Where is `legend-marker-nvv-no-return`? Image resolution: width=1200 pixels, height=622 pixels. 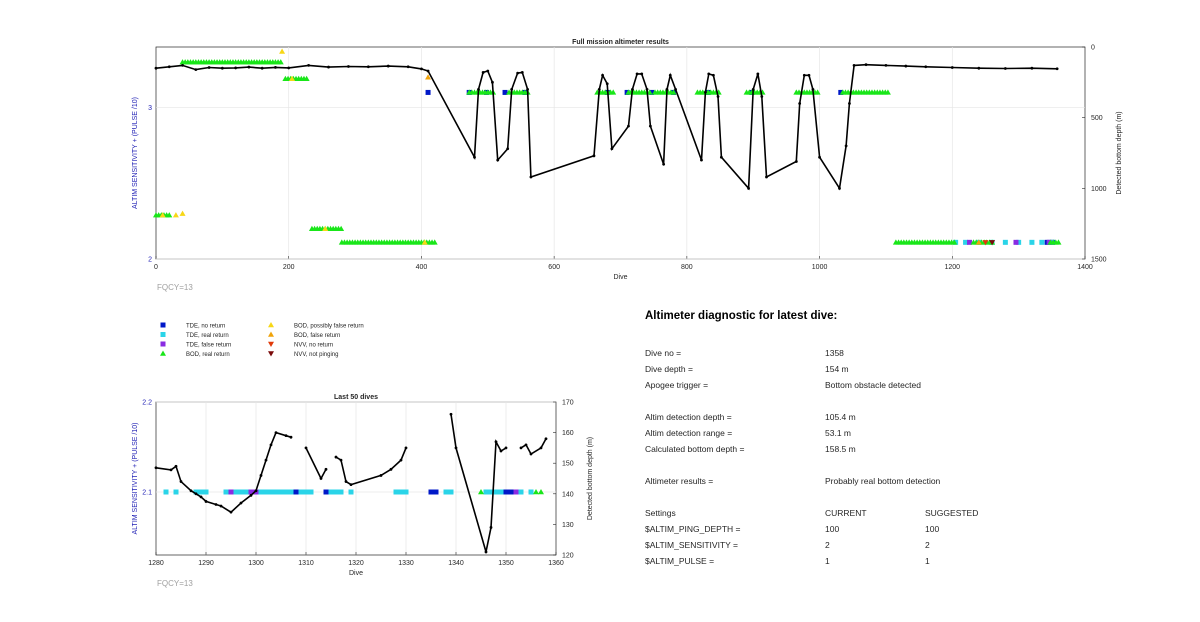
legend-marker-nvv-no-return is located at coordinates (271, 344).